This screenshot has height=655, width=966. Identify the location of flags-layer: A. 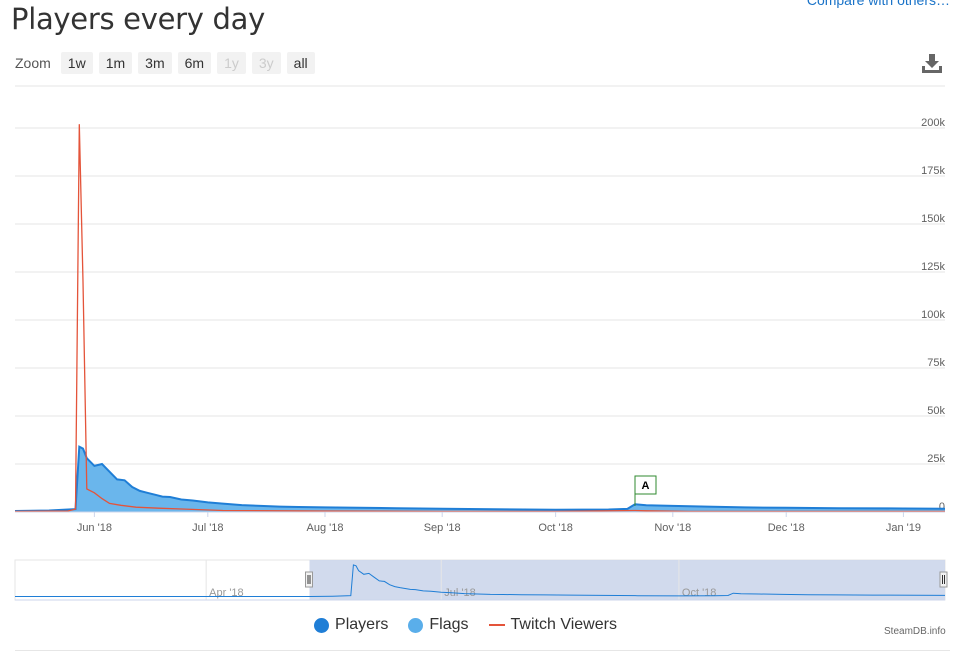
(645, 490).